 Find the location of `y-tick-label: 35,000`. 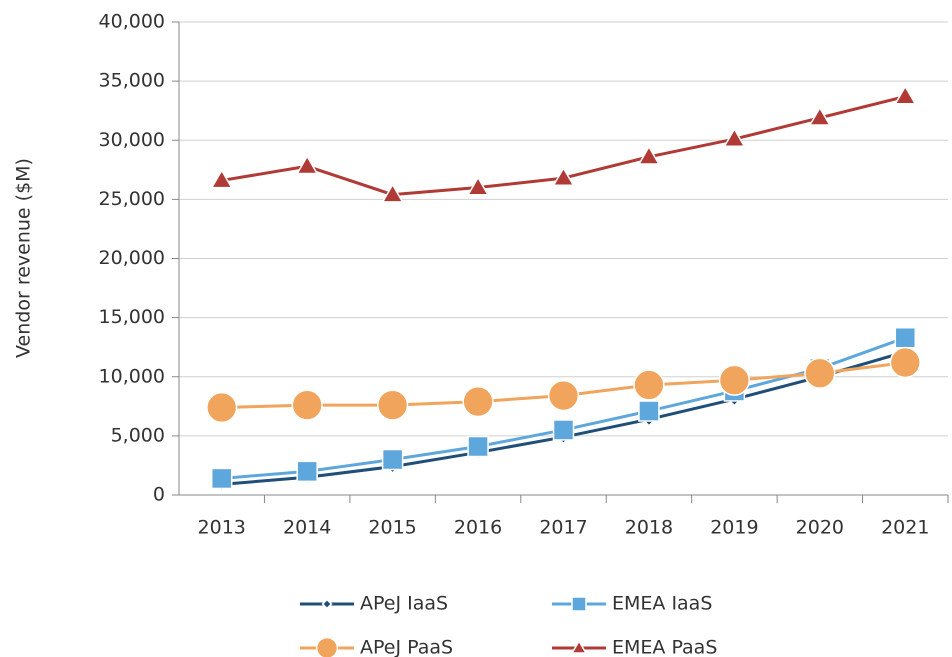

y-tick-label: 35,000 is located at coordinates (132, 81).